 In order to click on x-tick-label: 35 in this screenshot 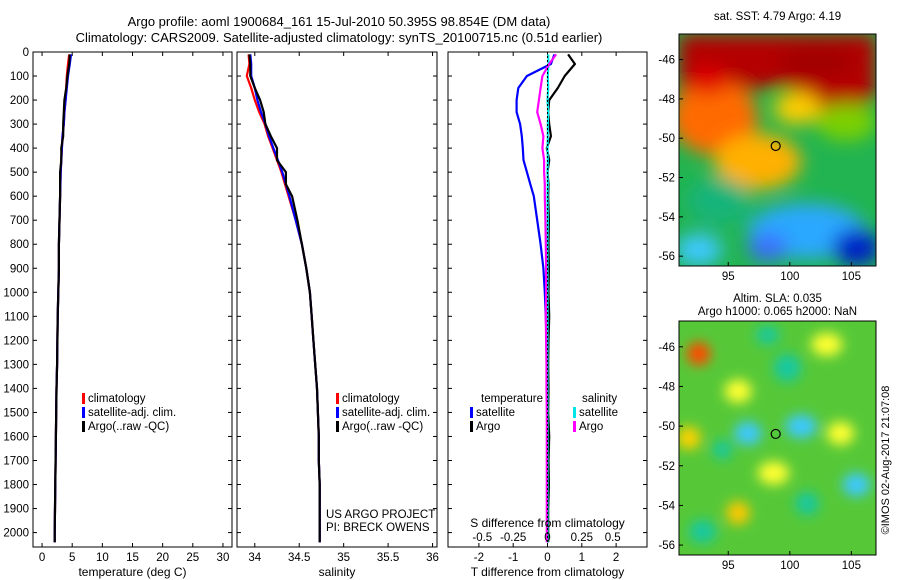, I will do `click(343, 558)`.